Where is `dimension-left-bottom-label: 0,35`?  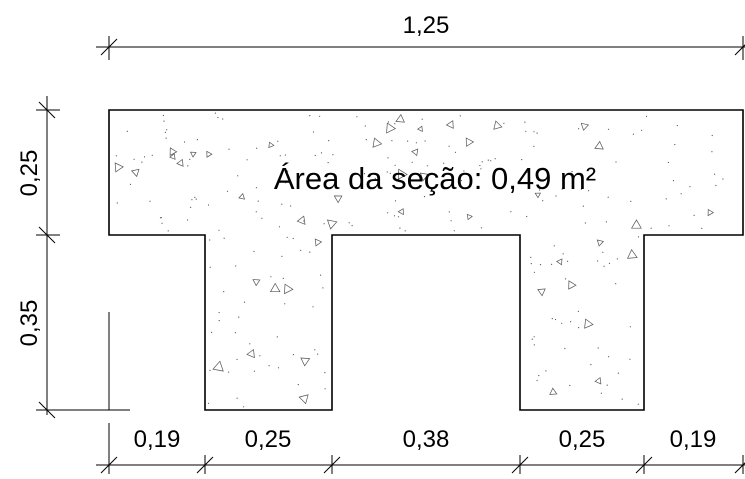
dimension-left-bottom-label: 0,35 is located at coordinates (29, 323).